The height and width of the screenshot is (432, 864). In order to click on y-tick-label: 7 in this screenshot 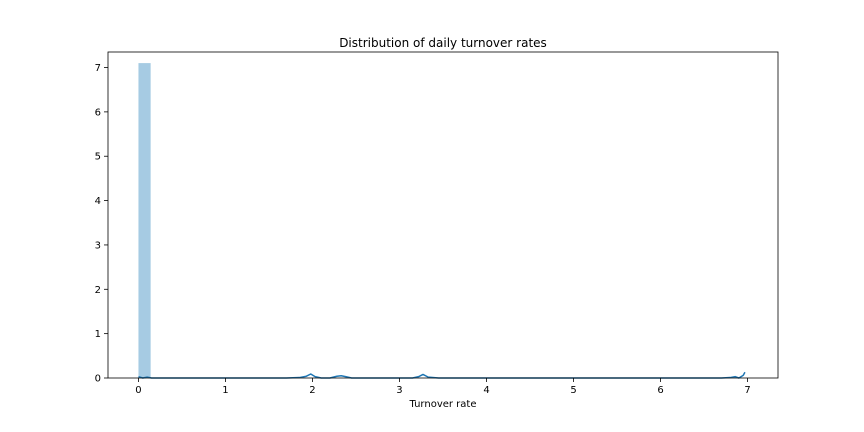, I will do `click(98, 68)`.